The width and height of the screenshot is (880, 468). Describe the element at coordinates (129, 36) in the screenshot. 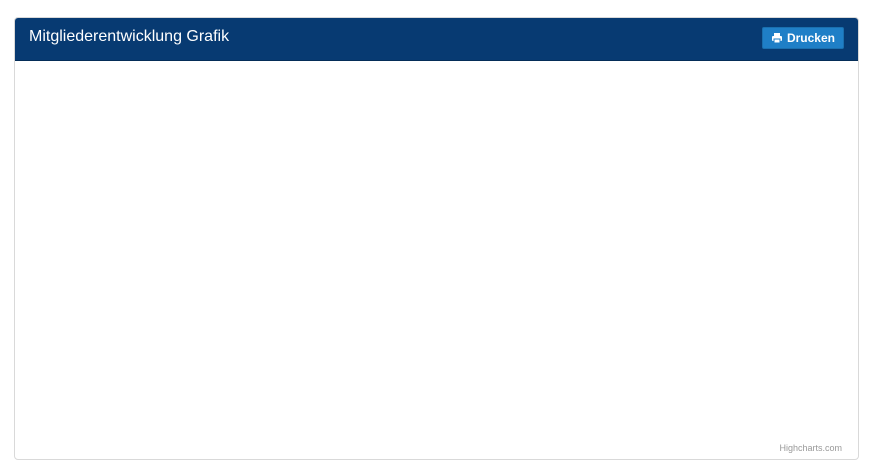

I see `panel-title: Mitgliederentwicklung Grafik` at that location.